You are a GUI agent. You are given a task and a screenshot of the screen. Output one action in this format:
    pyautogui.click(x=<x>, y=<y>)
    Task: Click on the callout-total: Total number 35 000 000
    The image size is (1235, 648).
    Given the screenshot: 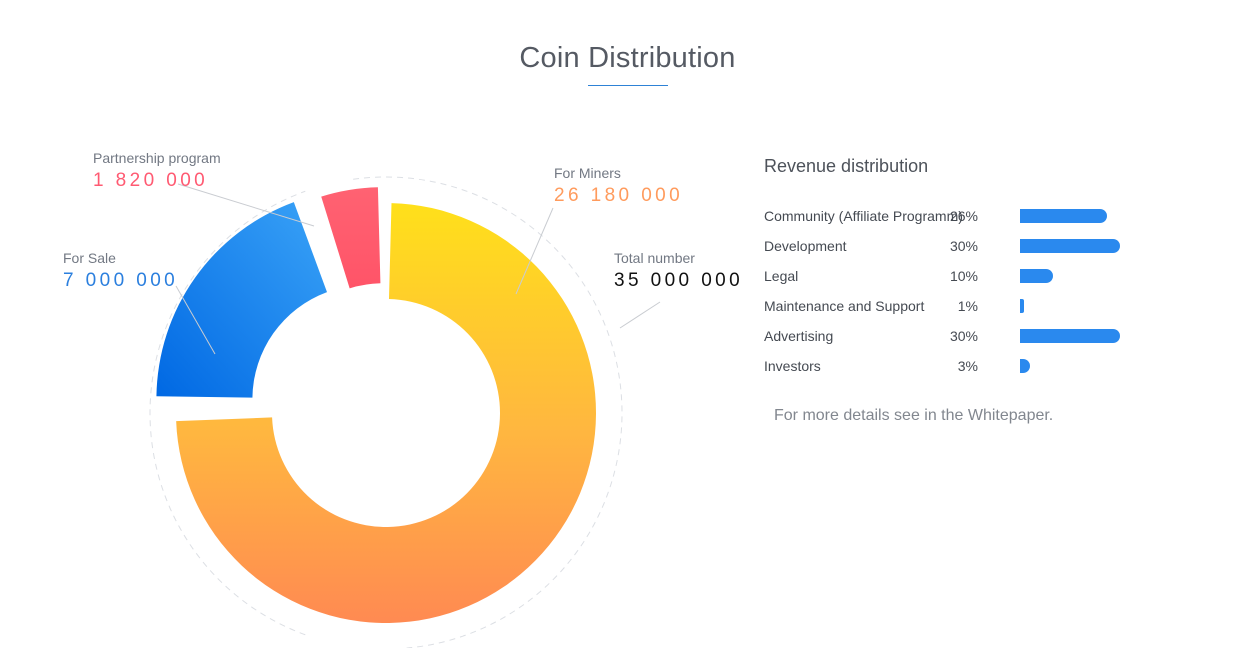 What is the action you would take?
    pyautogui.click(x=678, y=271)
    